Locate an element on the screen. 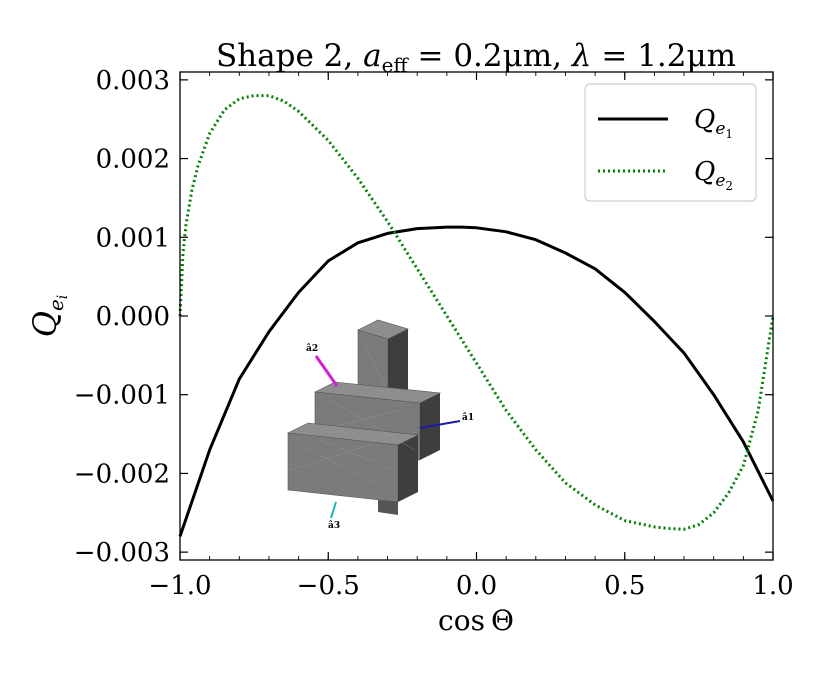 The width and height of the screenshot is (830, 675). legend-label-qe1: Qe1 is located at coordinates (713, 123).